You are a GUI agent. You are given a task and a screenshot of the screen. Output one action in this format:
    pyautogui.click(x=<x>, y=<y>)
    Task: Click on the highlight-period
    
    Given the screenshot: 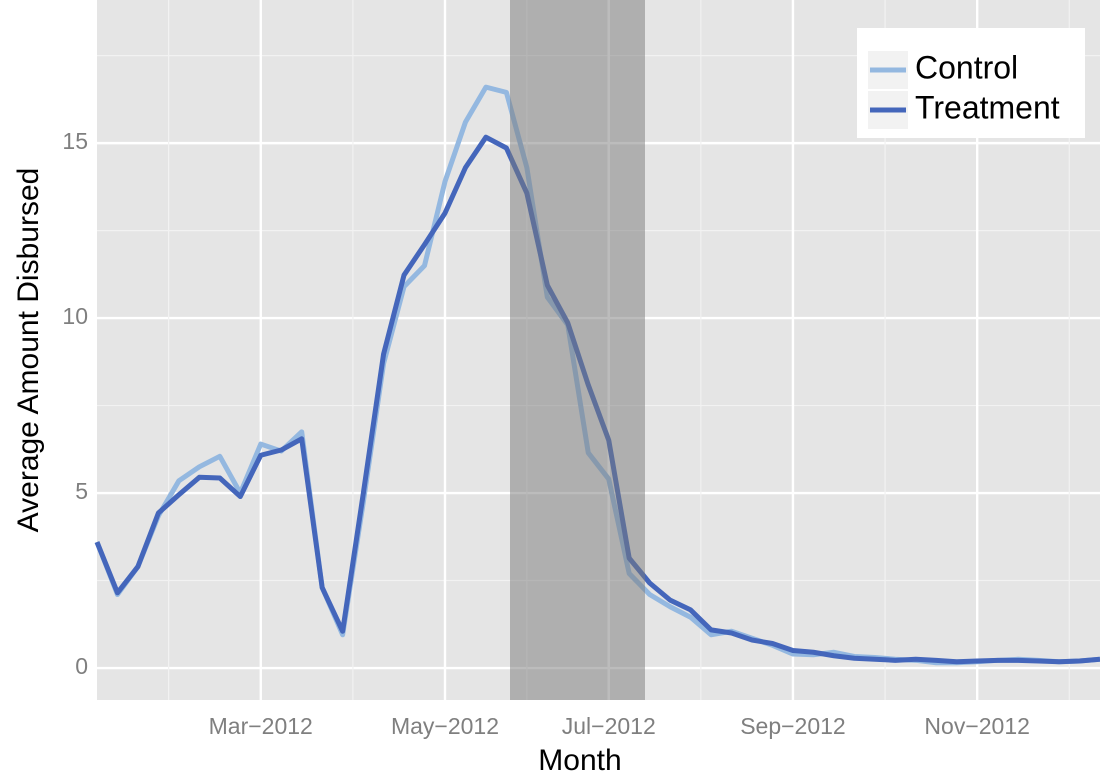 What is the action you would take?
    pyautogui.click(x=577, y=350)
    